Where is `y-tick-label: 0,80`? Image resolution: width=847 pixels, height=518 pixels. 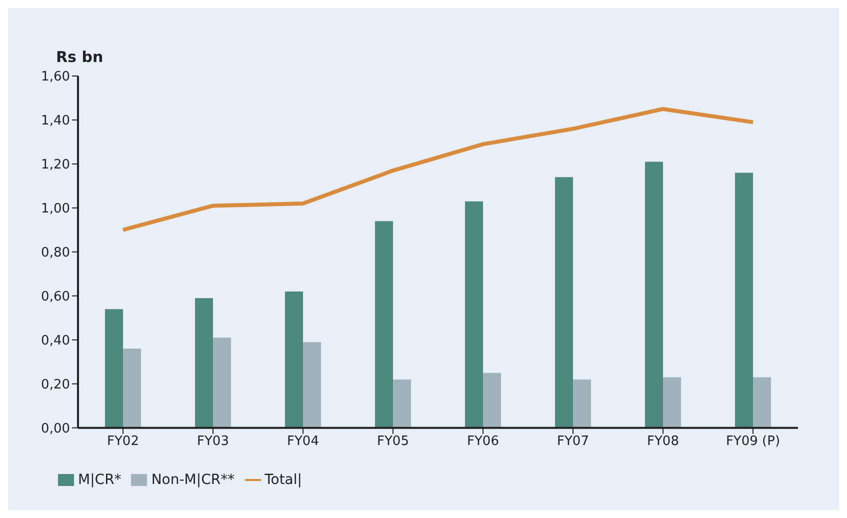 y-tick-label: 0,80 is located at coordinates (55, 253).